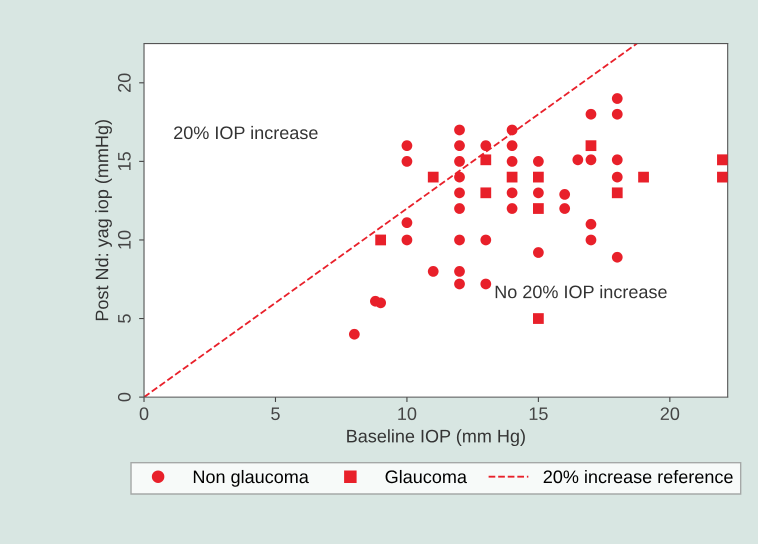  I want to click on annotation: No 20% IOP increase, so click(581, 291).